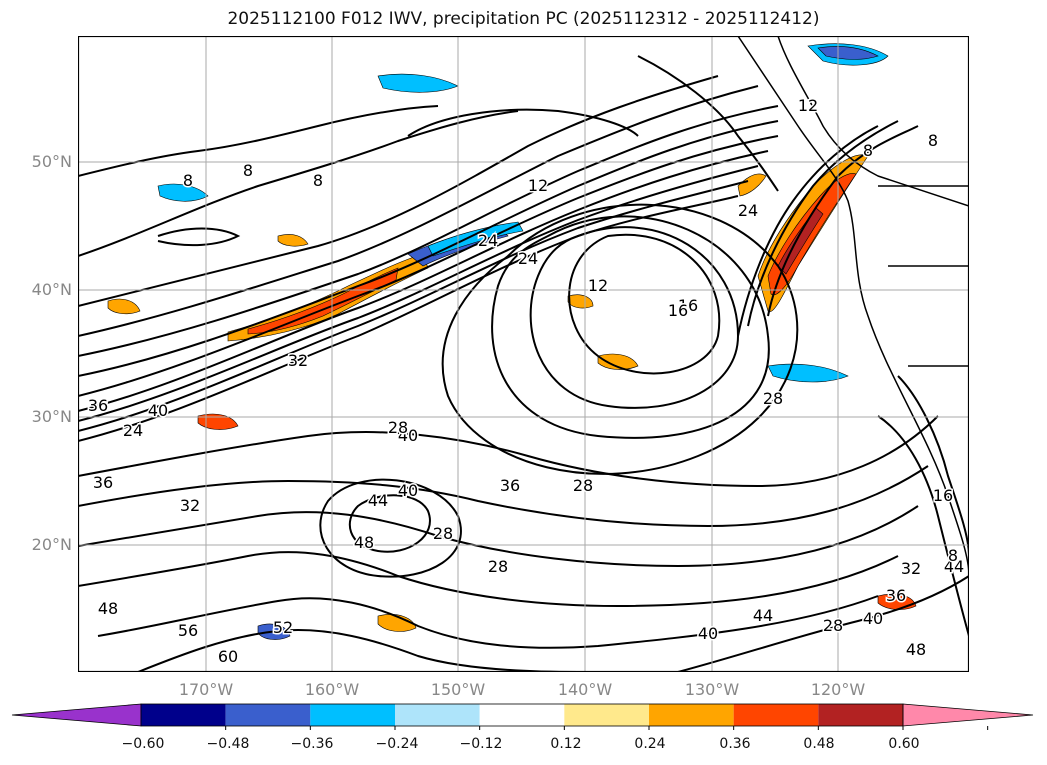  Describe the element at coordinates (585, 689) in the screenshot. I see `lon-label-140w: 140°W` at that location.